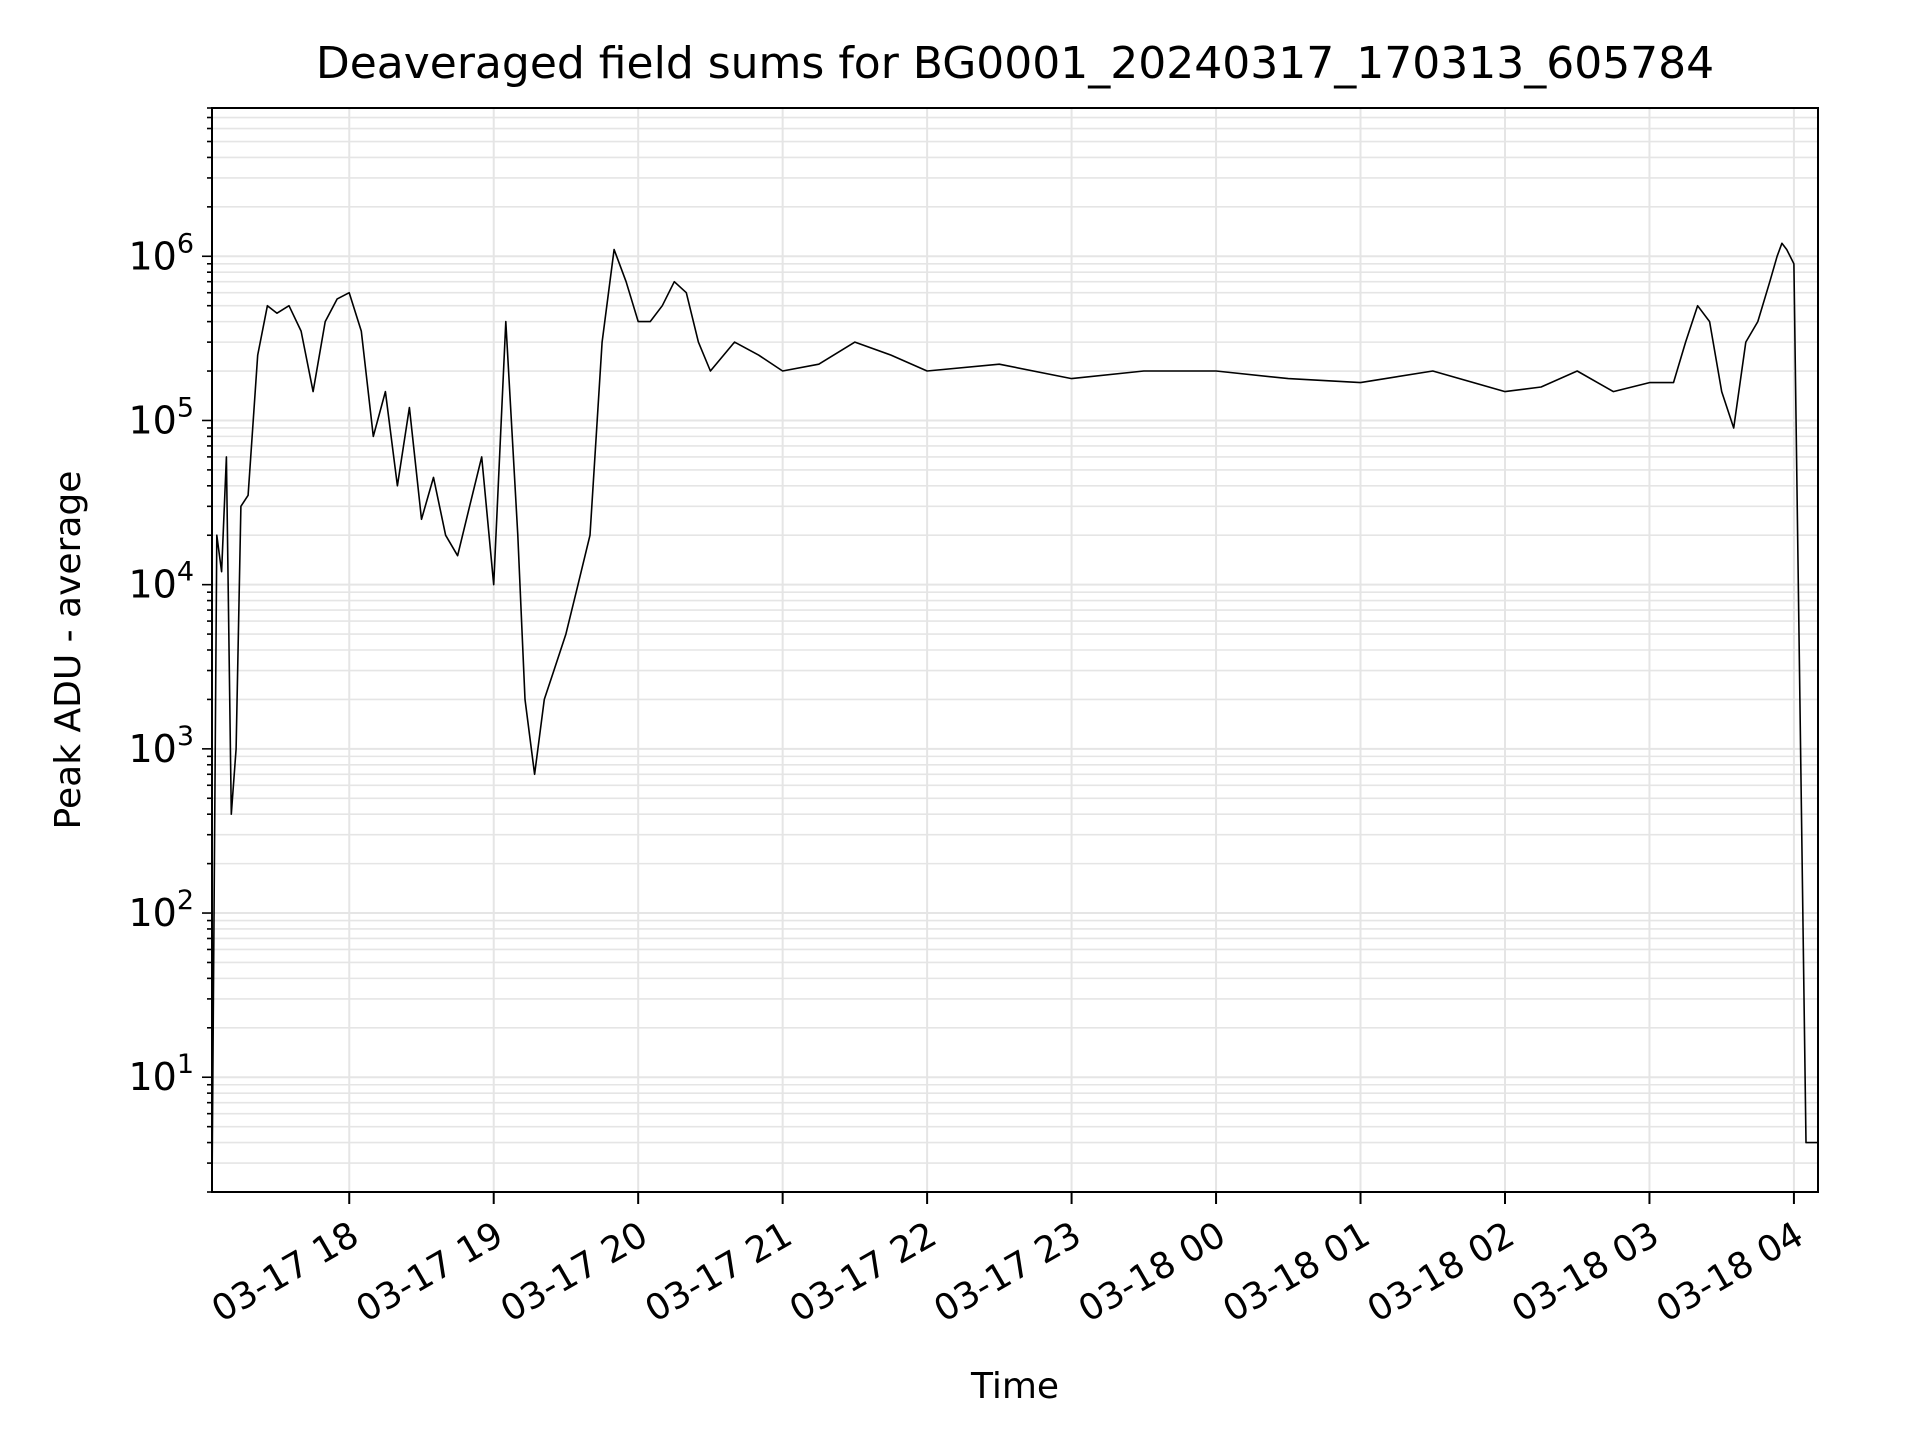 The height and width of the screenshot is (1440, 1920). Describe the element at coordinates (161, 582) in the screenshot. I see `y-tick-label: 104` at that location.